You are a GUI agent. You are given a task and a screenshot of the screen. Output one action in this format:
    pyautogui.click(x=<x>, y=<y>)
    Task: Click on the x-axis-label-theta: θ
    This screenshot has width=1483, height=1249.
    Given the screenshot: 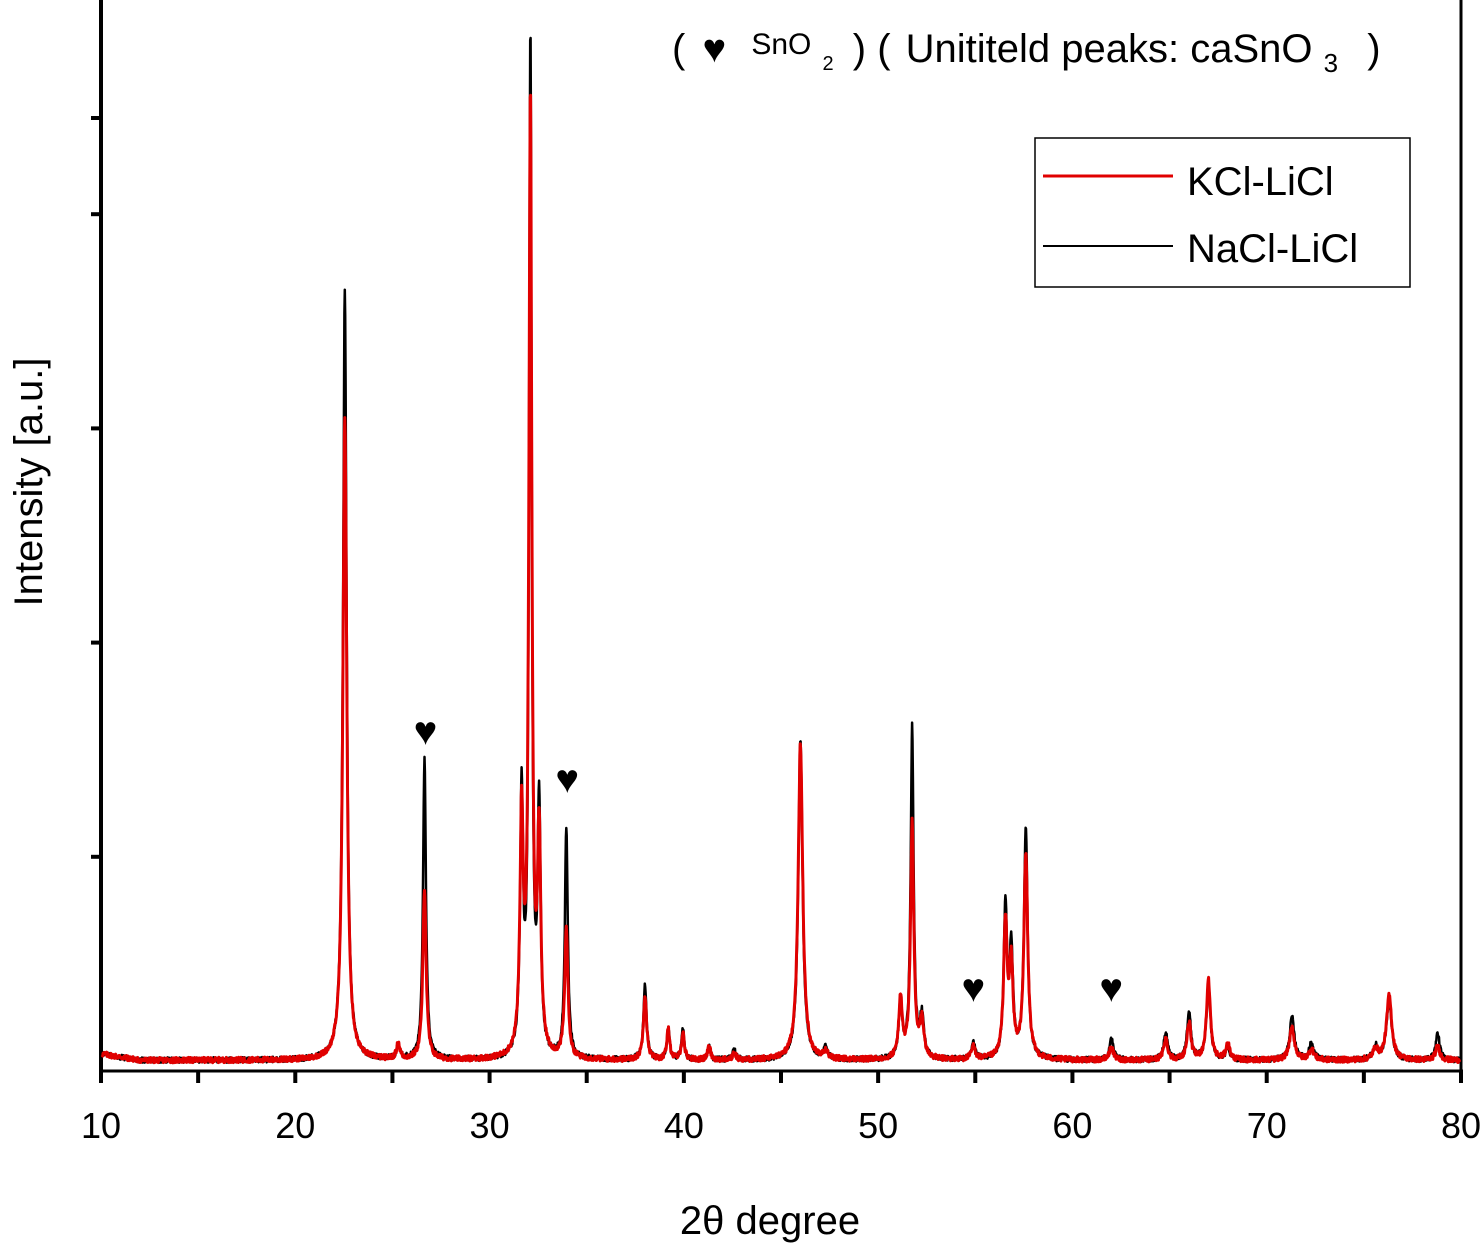 What is the action you would take?
    pyautogui.click(x=713, y=1221)
    